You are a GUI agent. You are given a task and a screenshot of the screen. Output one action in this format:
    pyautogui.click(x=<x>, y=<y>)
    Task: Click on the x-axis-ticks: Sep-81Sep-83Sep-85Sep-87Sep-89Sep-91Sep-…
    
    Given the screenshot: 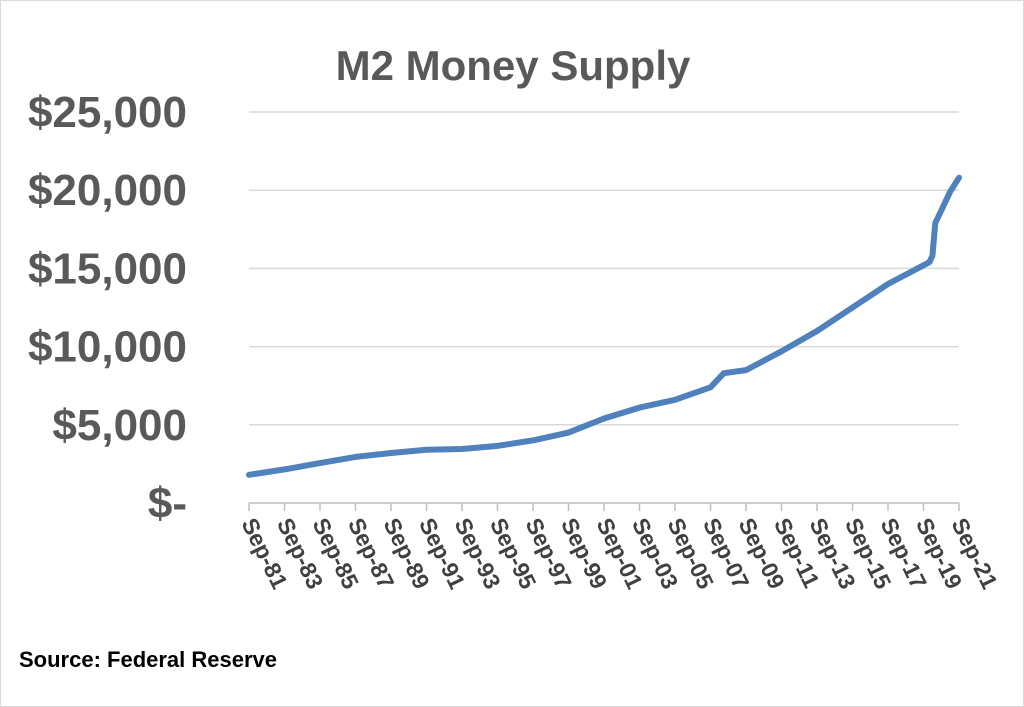 What is the action you would take?
    pyautogui.click(x=620, y=553)
    